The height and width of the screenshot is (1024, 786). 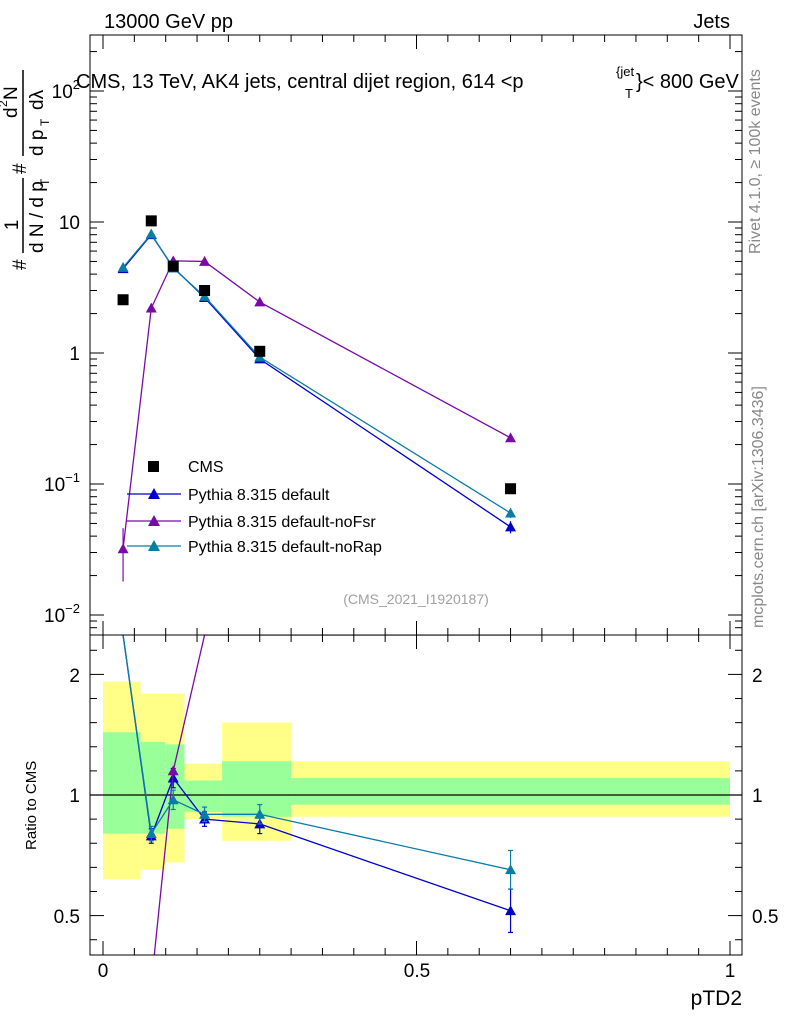 What do you see at coordinates (66, 90) in the screenshot?
I see `ytick-label-100: 10²` at bounding box center [66, 90].